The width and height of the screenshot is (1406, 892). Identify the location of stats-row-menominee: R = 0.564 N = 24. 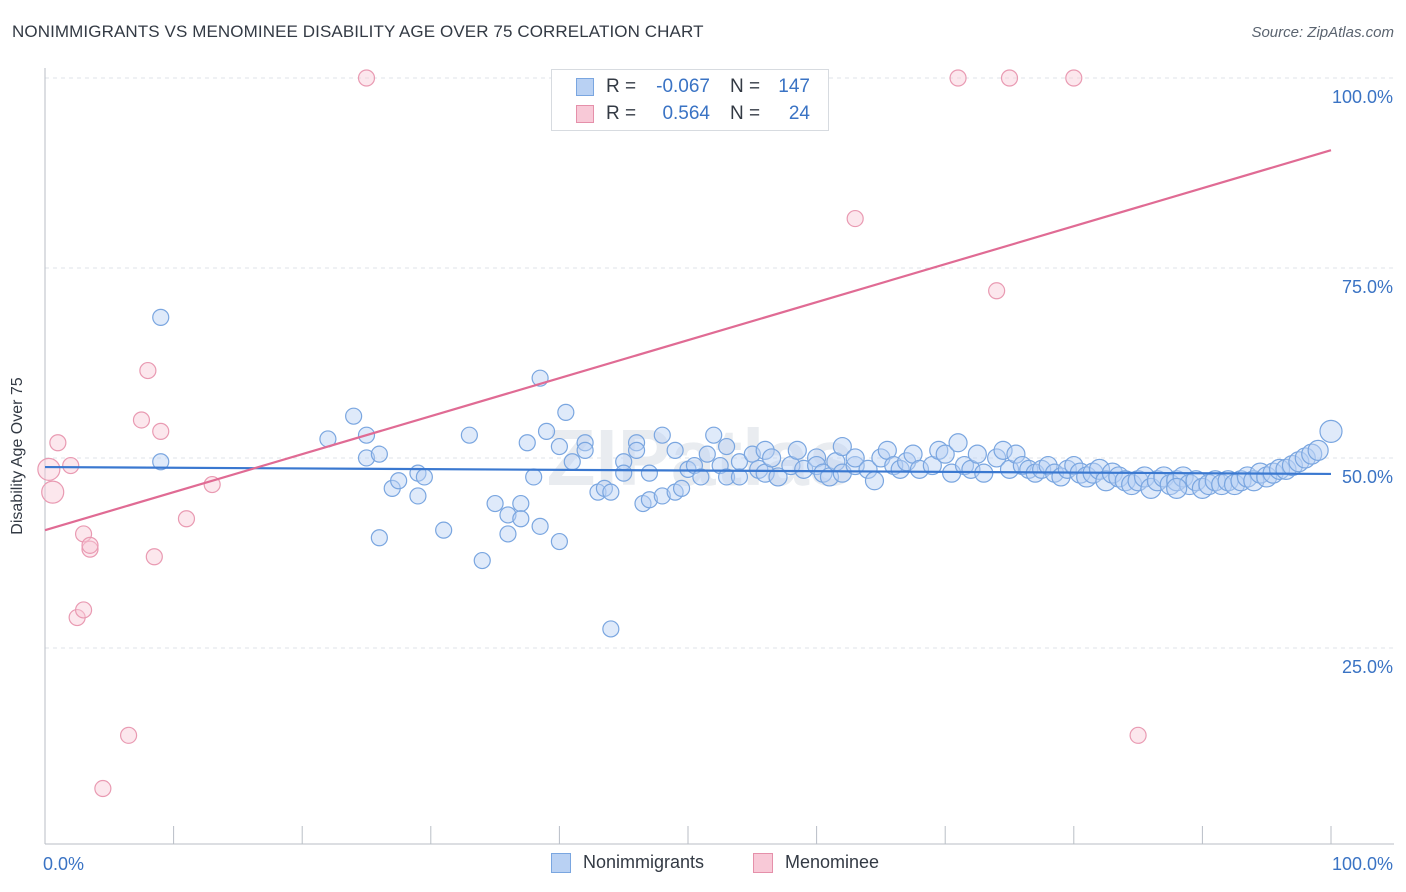
(693, 114).